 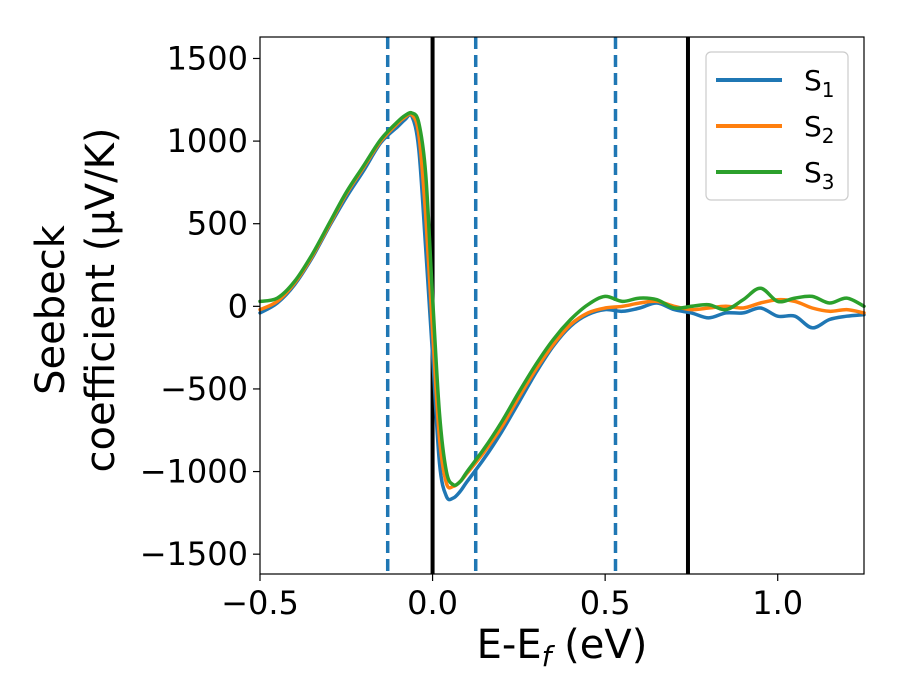 I want to click on x-axis-ticks: −0.5 0.0 0.5 1.0, so click(x=512, y=598).